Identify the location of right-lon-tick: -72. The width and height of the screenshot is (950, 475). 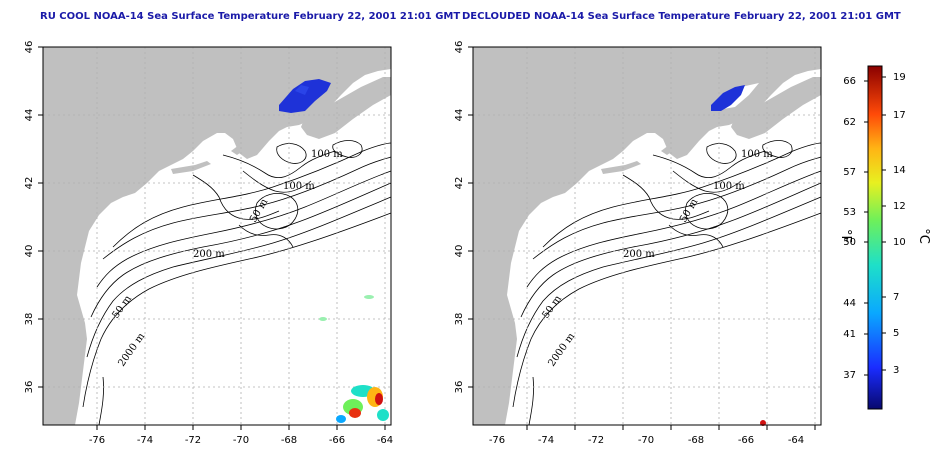
(596, 440).